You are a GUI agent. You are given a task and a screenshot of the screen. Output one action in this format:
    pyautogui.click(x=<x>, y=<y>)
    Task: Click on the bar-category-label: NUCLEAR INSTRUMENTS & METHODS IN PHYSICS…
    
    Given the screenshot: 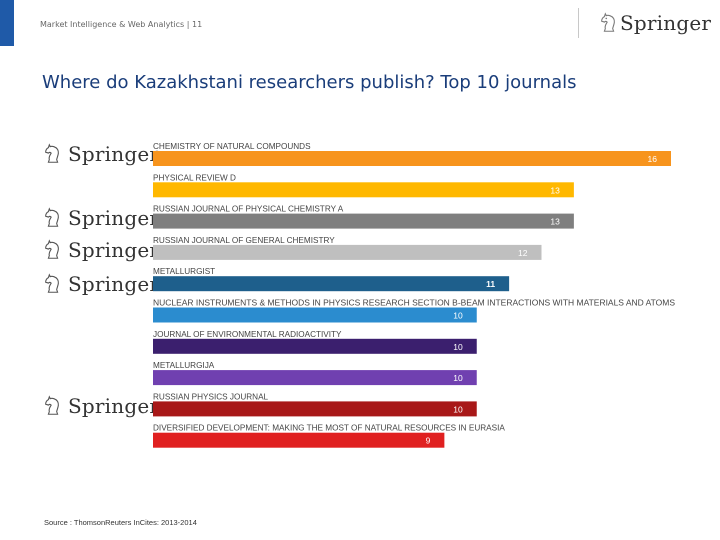 What is the action you would take?
    pyautogui.click(x=414, y=303)
    